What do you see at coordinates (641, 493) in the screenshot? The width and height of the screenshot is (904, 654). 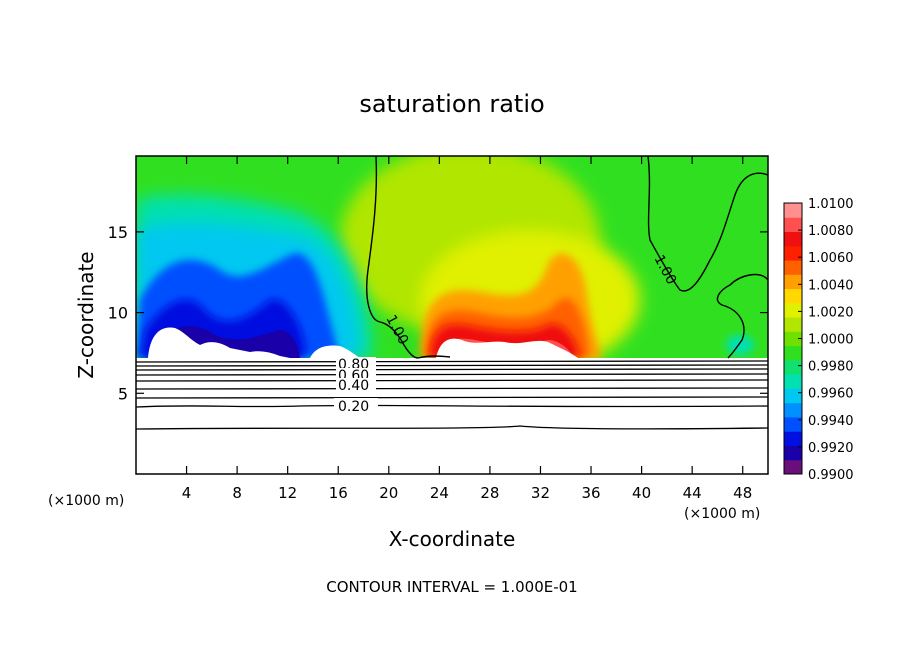 I see `x-tick-label: 40` at bounding box center [641, 493].